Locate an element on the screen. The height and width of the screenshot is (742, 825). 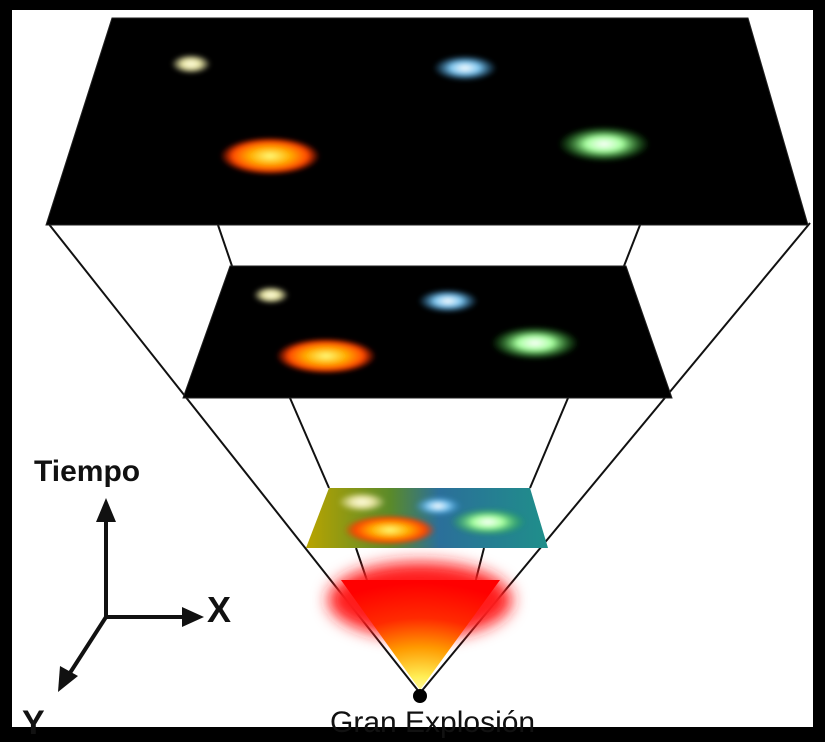
y-axis-line is located at coordinates (87, 646).